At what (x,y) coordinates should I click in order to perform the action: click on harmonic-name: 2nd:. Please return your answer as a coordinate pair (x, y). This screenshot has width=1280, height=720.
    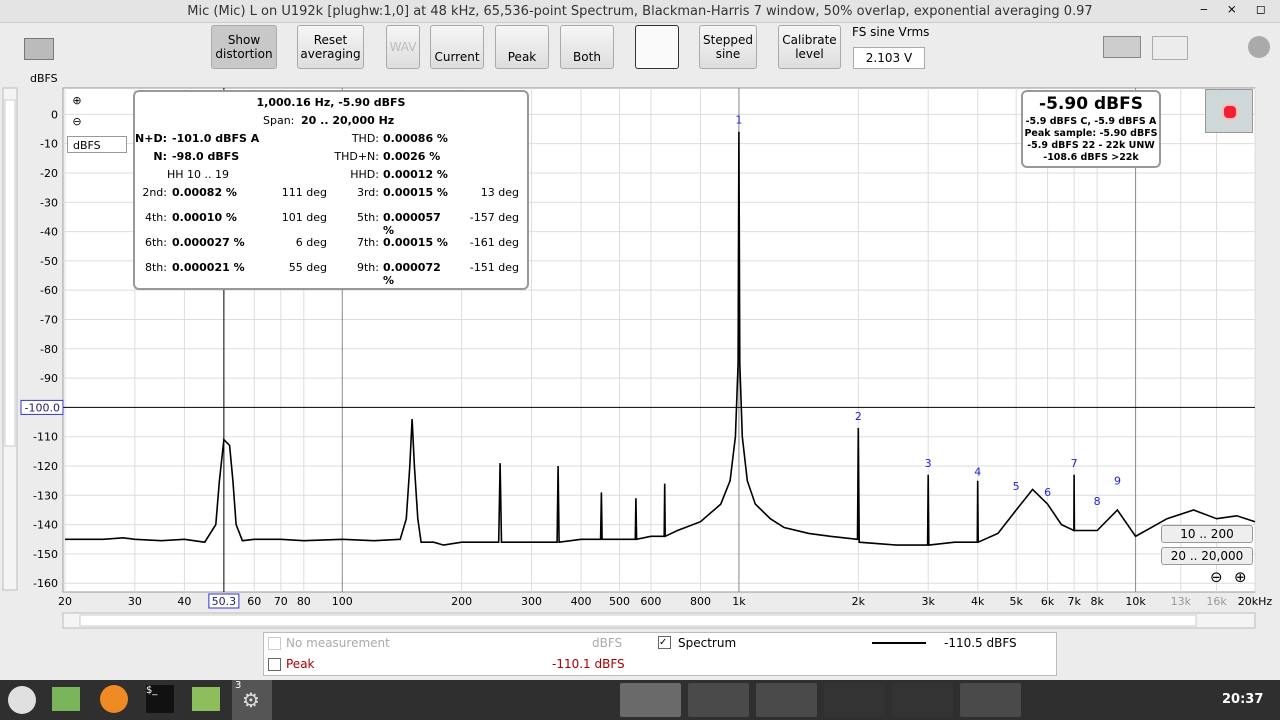
    Looking at the image, I should click on (154, 192).